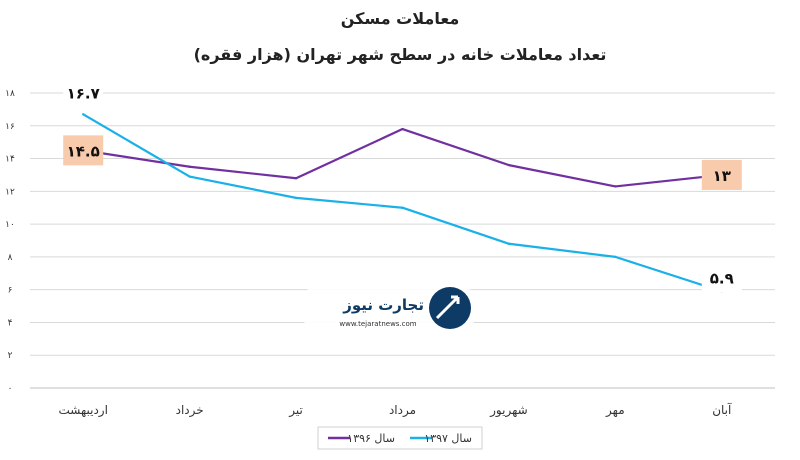  Describe the element at coordinates (400, 18) in the screenshot. I see `chart-title: معاملات مسکن` at that location.